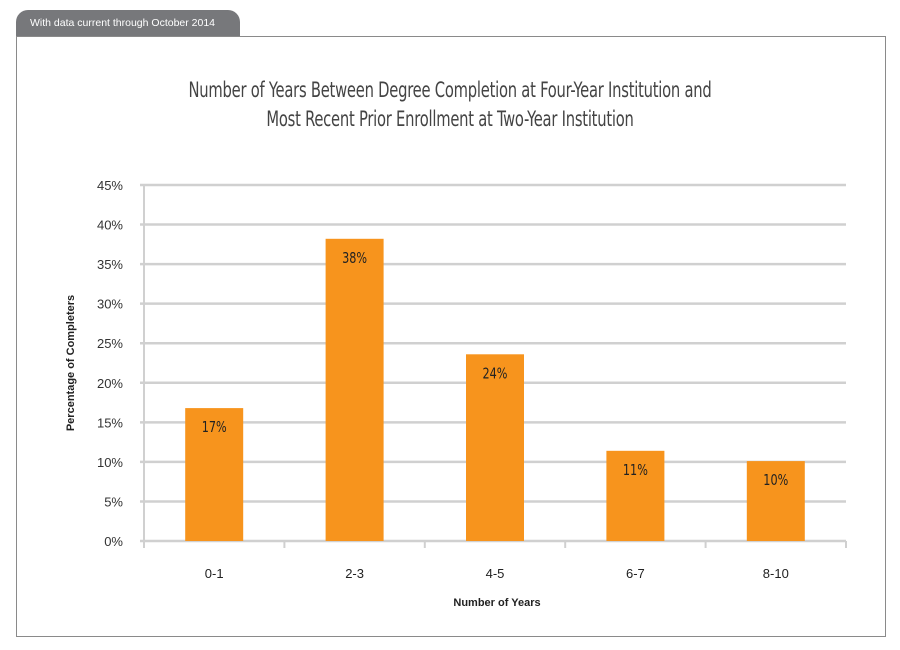 This screenshot has width=900, height=650. Describe the element at coordinates (128, 23) in the screenshot. I see `data-currency-tab: With data current through October 2014` at that location.